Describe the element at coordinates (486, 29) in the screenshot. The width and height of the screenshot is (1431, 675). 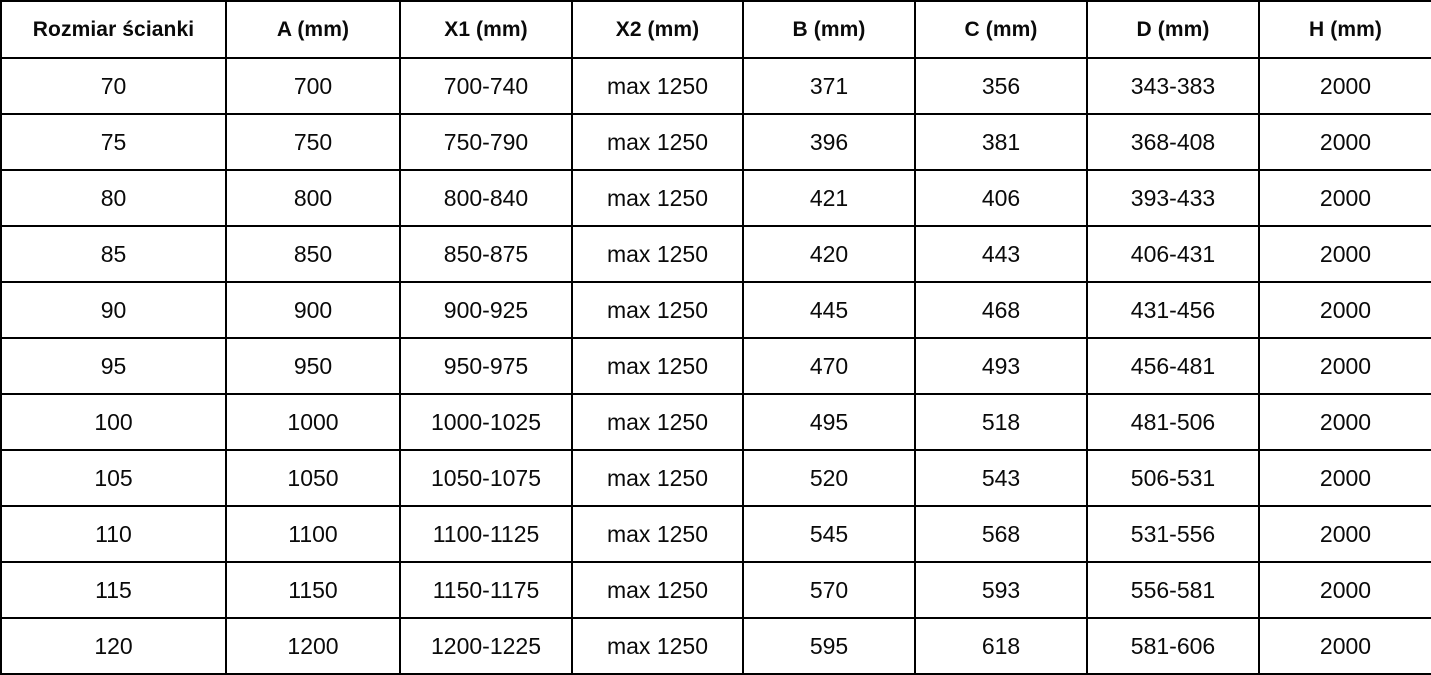
I see `column-header-x1: X1 (mm)` at that location.